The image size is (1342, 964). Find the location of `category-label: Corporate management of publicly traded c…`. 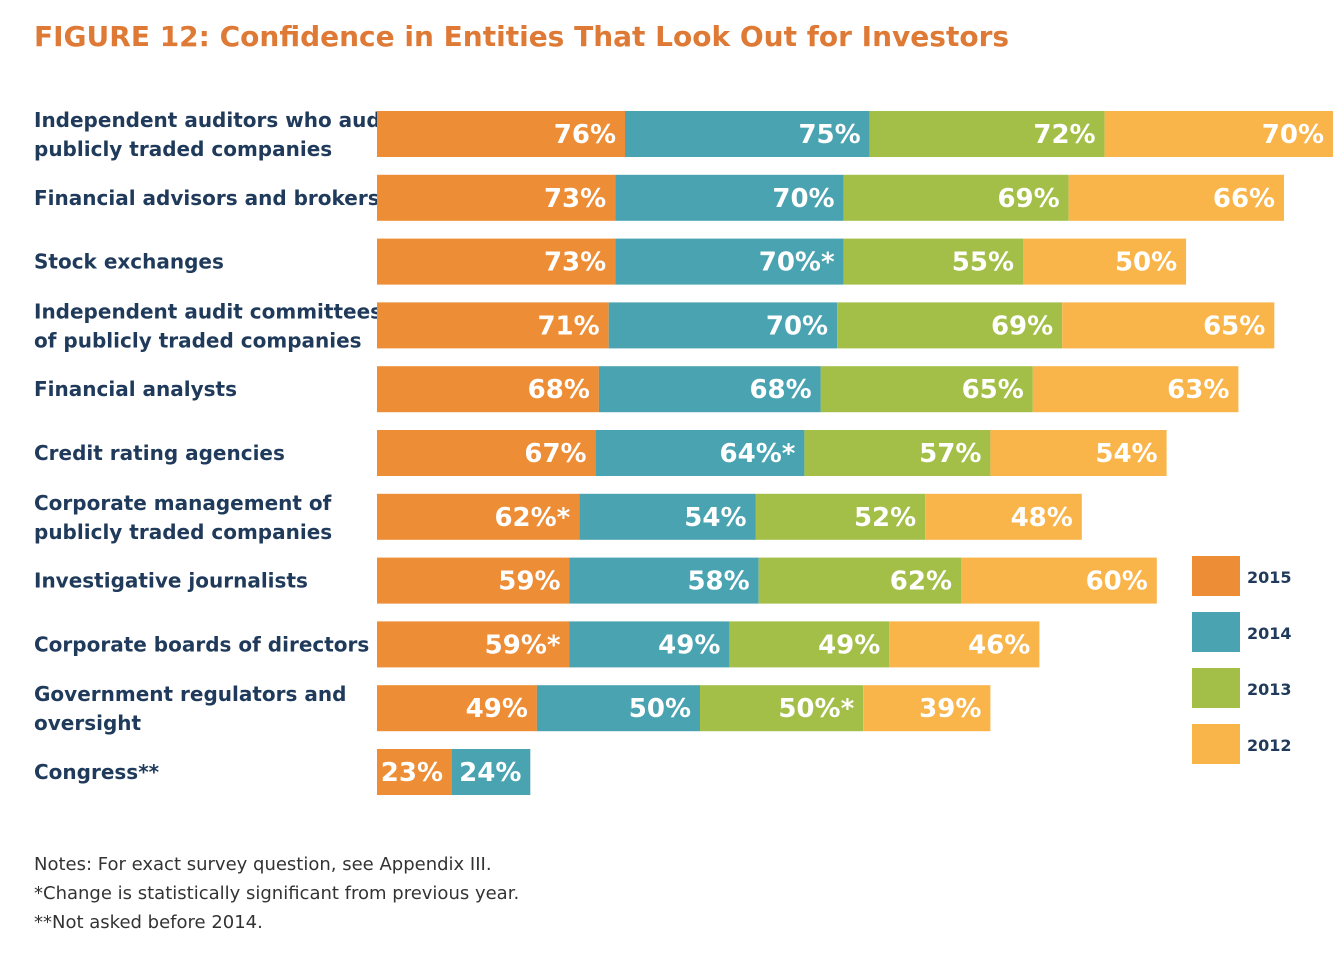

category-label: Corporate management of publicly traded c… is located at coordinates (183, 517).